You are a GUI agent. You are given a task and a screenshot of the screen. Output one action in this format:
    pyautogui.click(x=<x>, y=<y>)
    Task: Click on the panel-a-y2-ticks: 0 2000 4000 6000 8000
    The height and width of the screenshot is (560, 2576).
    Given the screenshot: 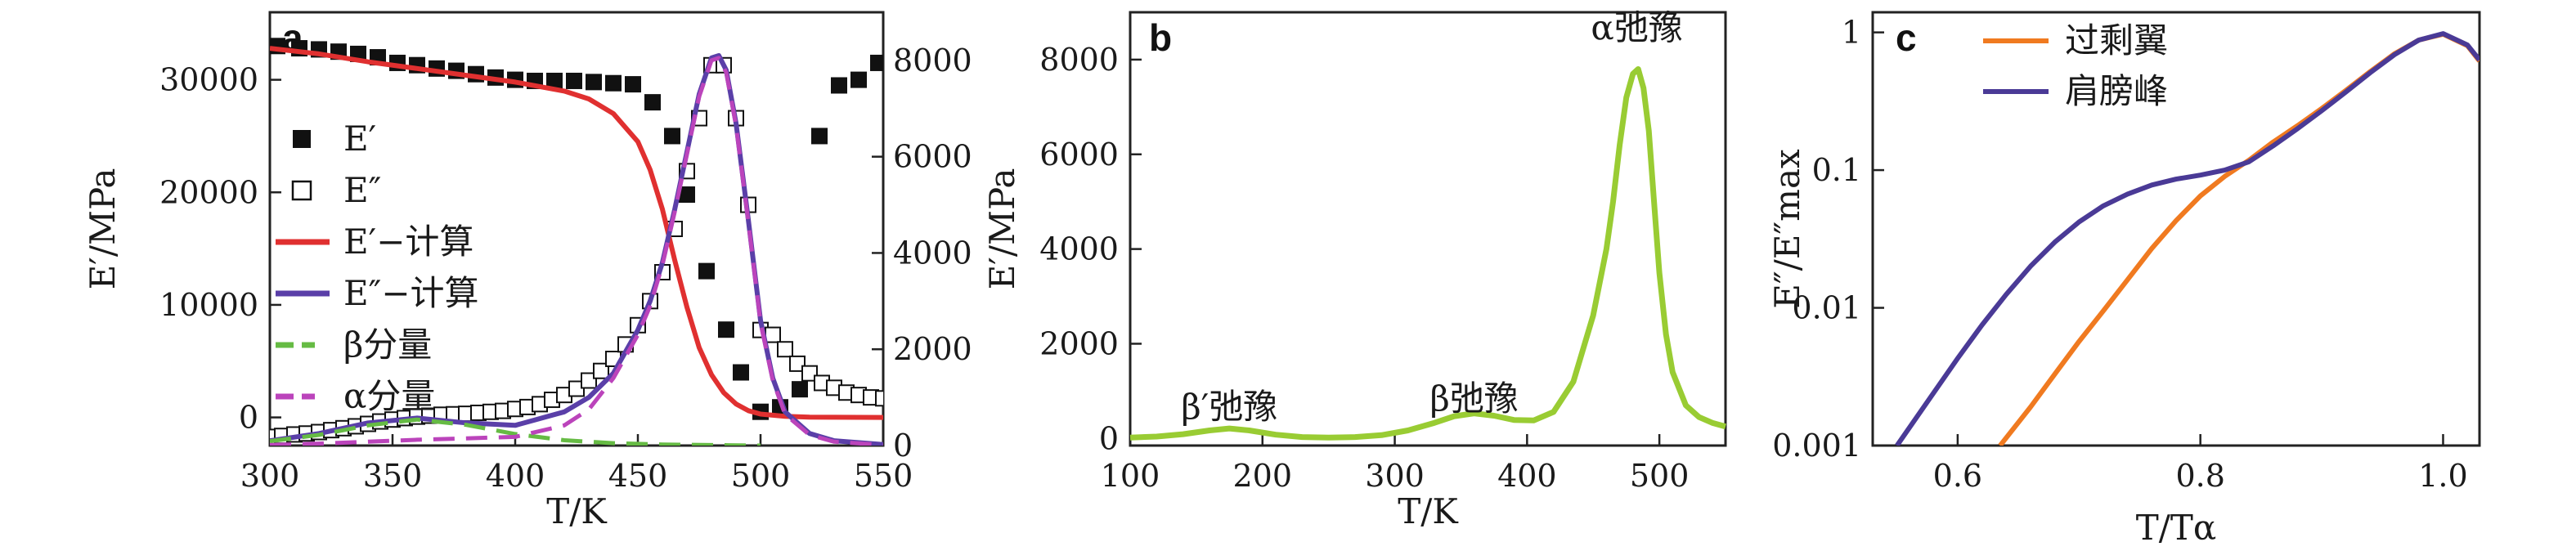 What is the action you would take?
    pyautogui.click(x=922, y=253)
    